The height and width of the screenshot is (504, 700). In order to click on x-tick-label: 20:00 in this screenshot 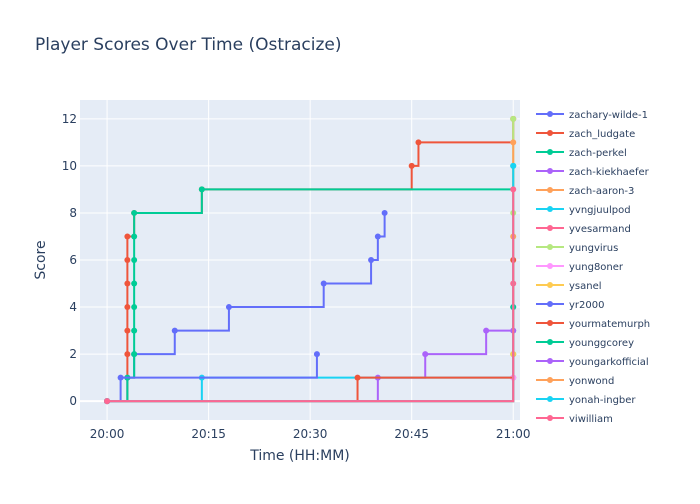, I will do `click(107, 434)`.